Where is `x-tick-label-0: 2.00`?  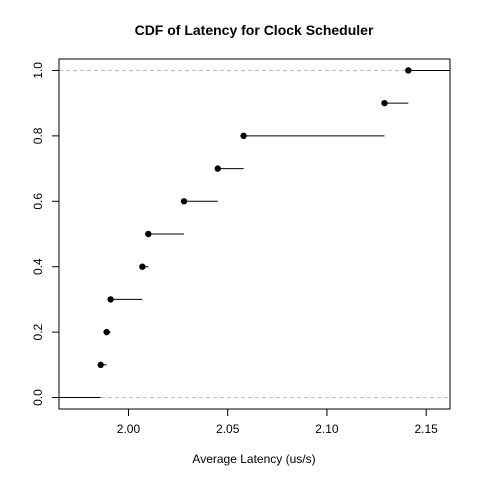
x-tick-label-0: 2.00 is located at coordinates (129, 429).